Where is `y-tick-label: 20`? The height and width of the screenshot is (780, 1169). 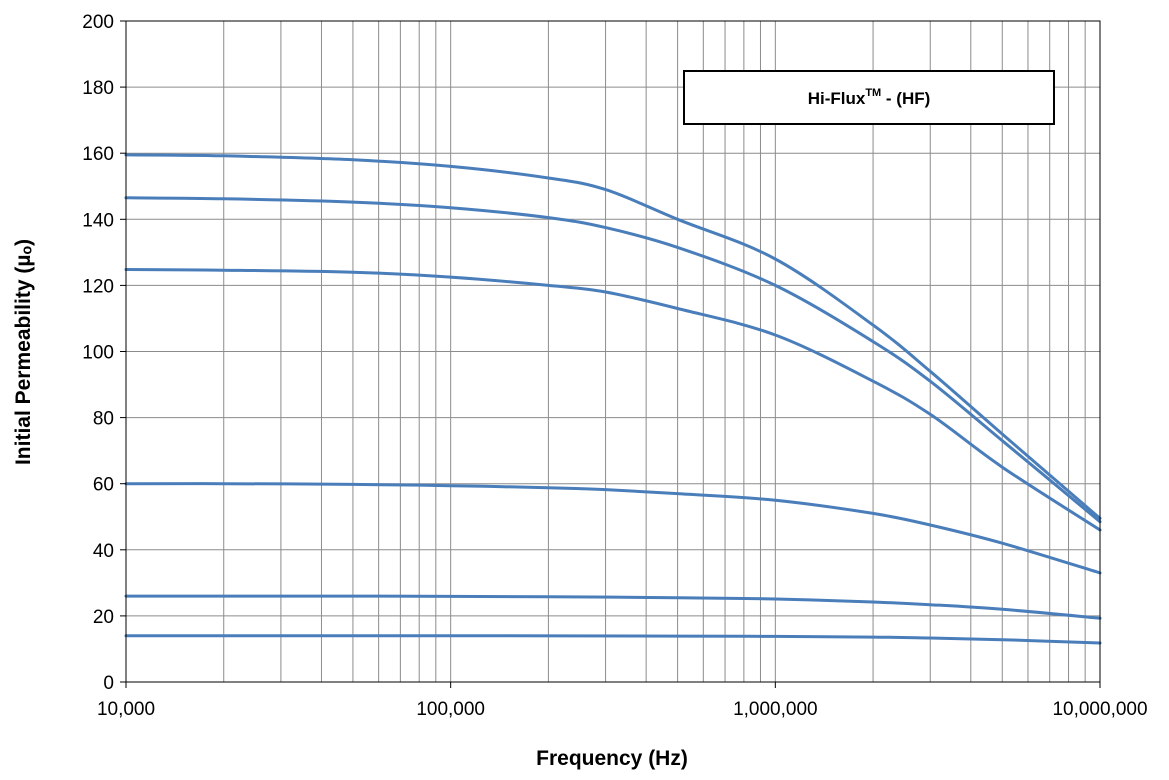
y-tick-label: 20 is located at coordinates (103, 617).